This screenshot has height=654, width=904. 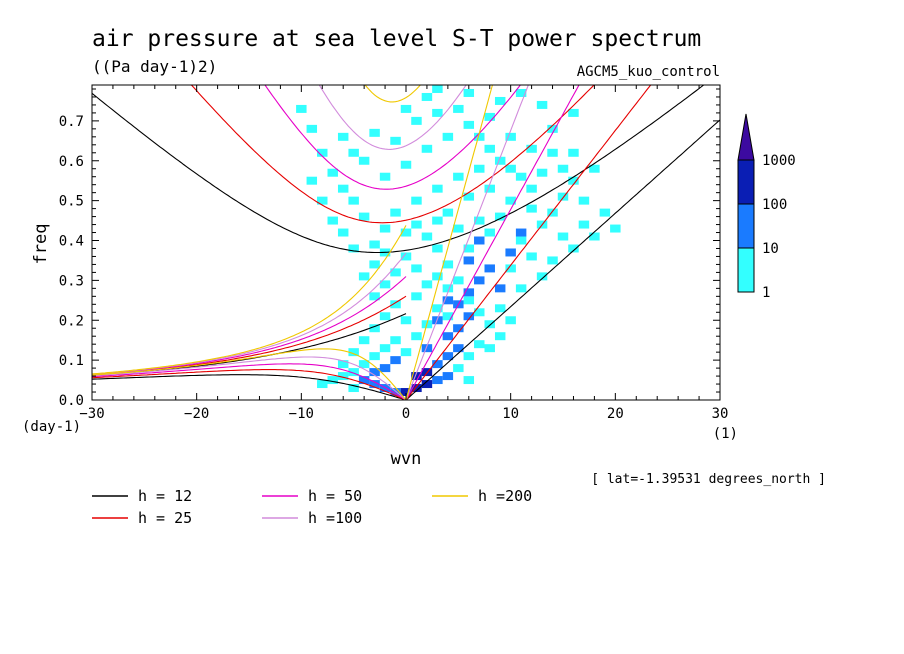 What do you see at coordinates (766, 207) in the screenshot?
I see `colorbar: 1 10 100 1000` at bounding box center [766, 207].